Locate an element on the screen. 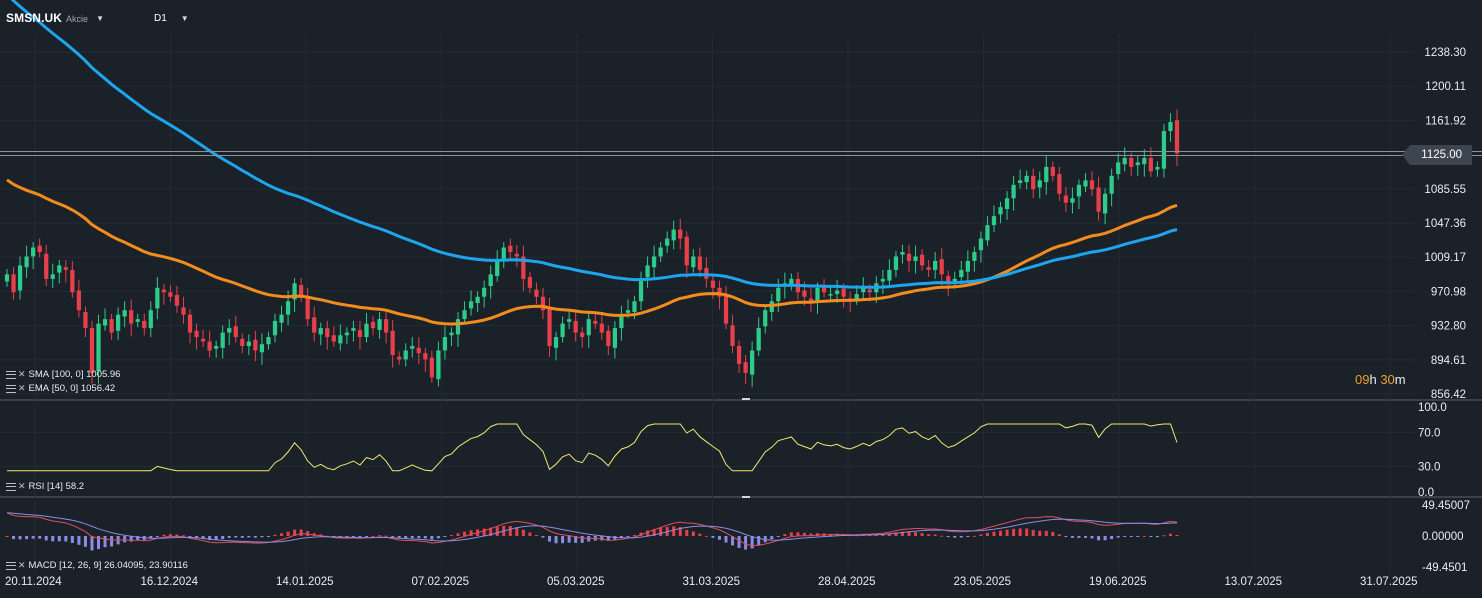 This screenshot has height=598, width=1482. study-params: [12, 26, 9] is located at coordinates (80, 565).